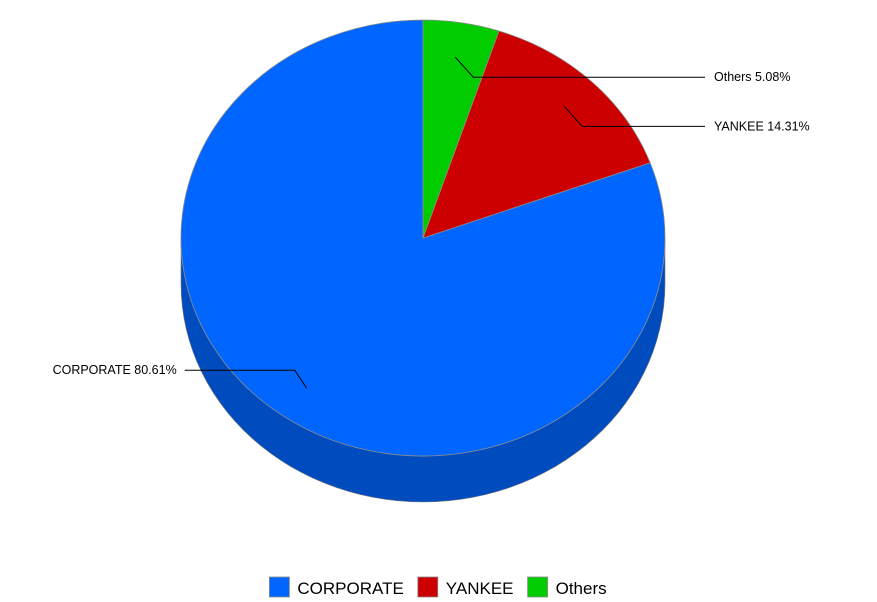  What do you see at coordinates (752, 77) in the screenshot?
I see `slice-label-others: Others 5.08%` at bounding box center [752, 77].